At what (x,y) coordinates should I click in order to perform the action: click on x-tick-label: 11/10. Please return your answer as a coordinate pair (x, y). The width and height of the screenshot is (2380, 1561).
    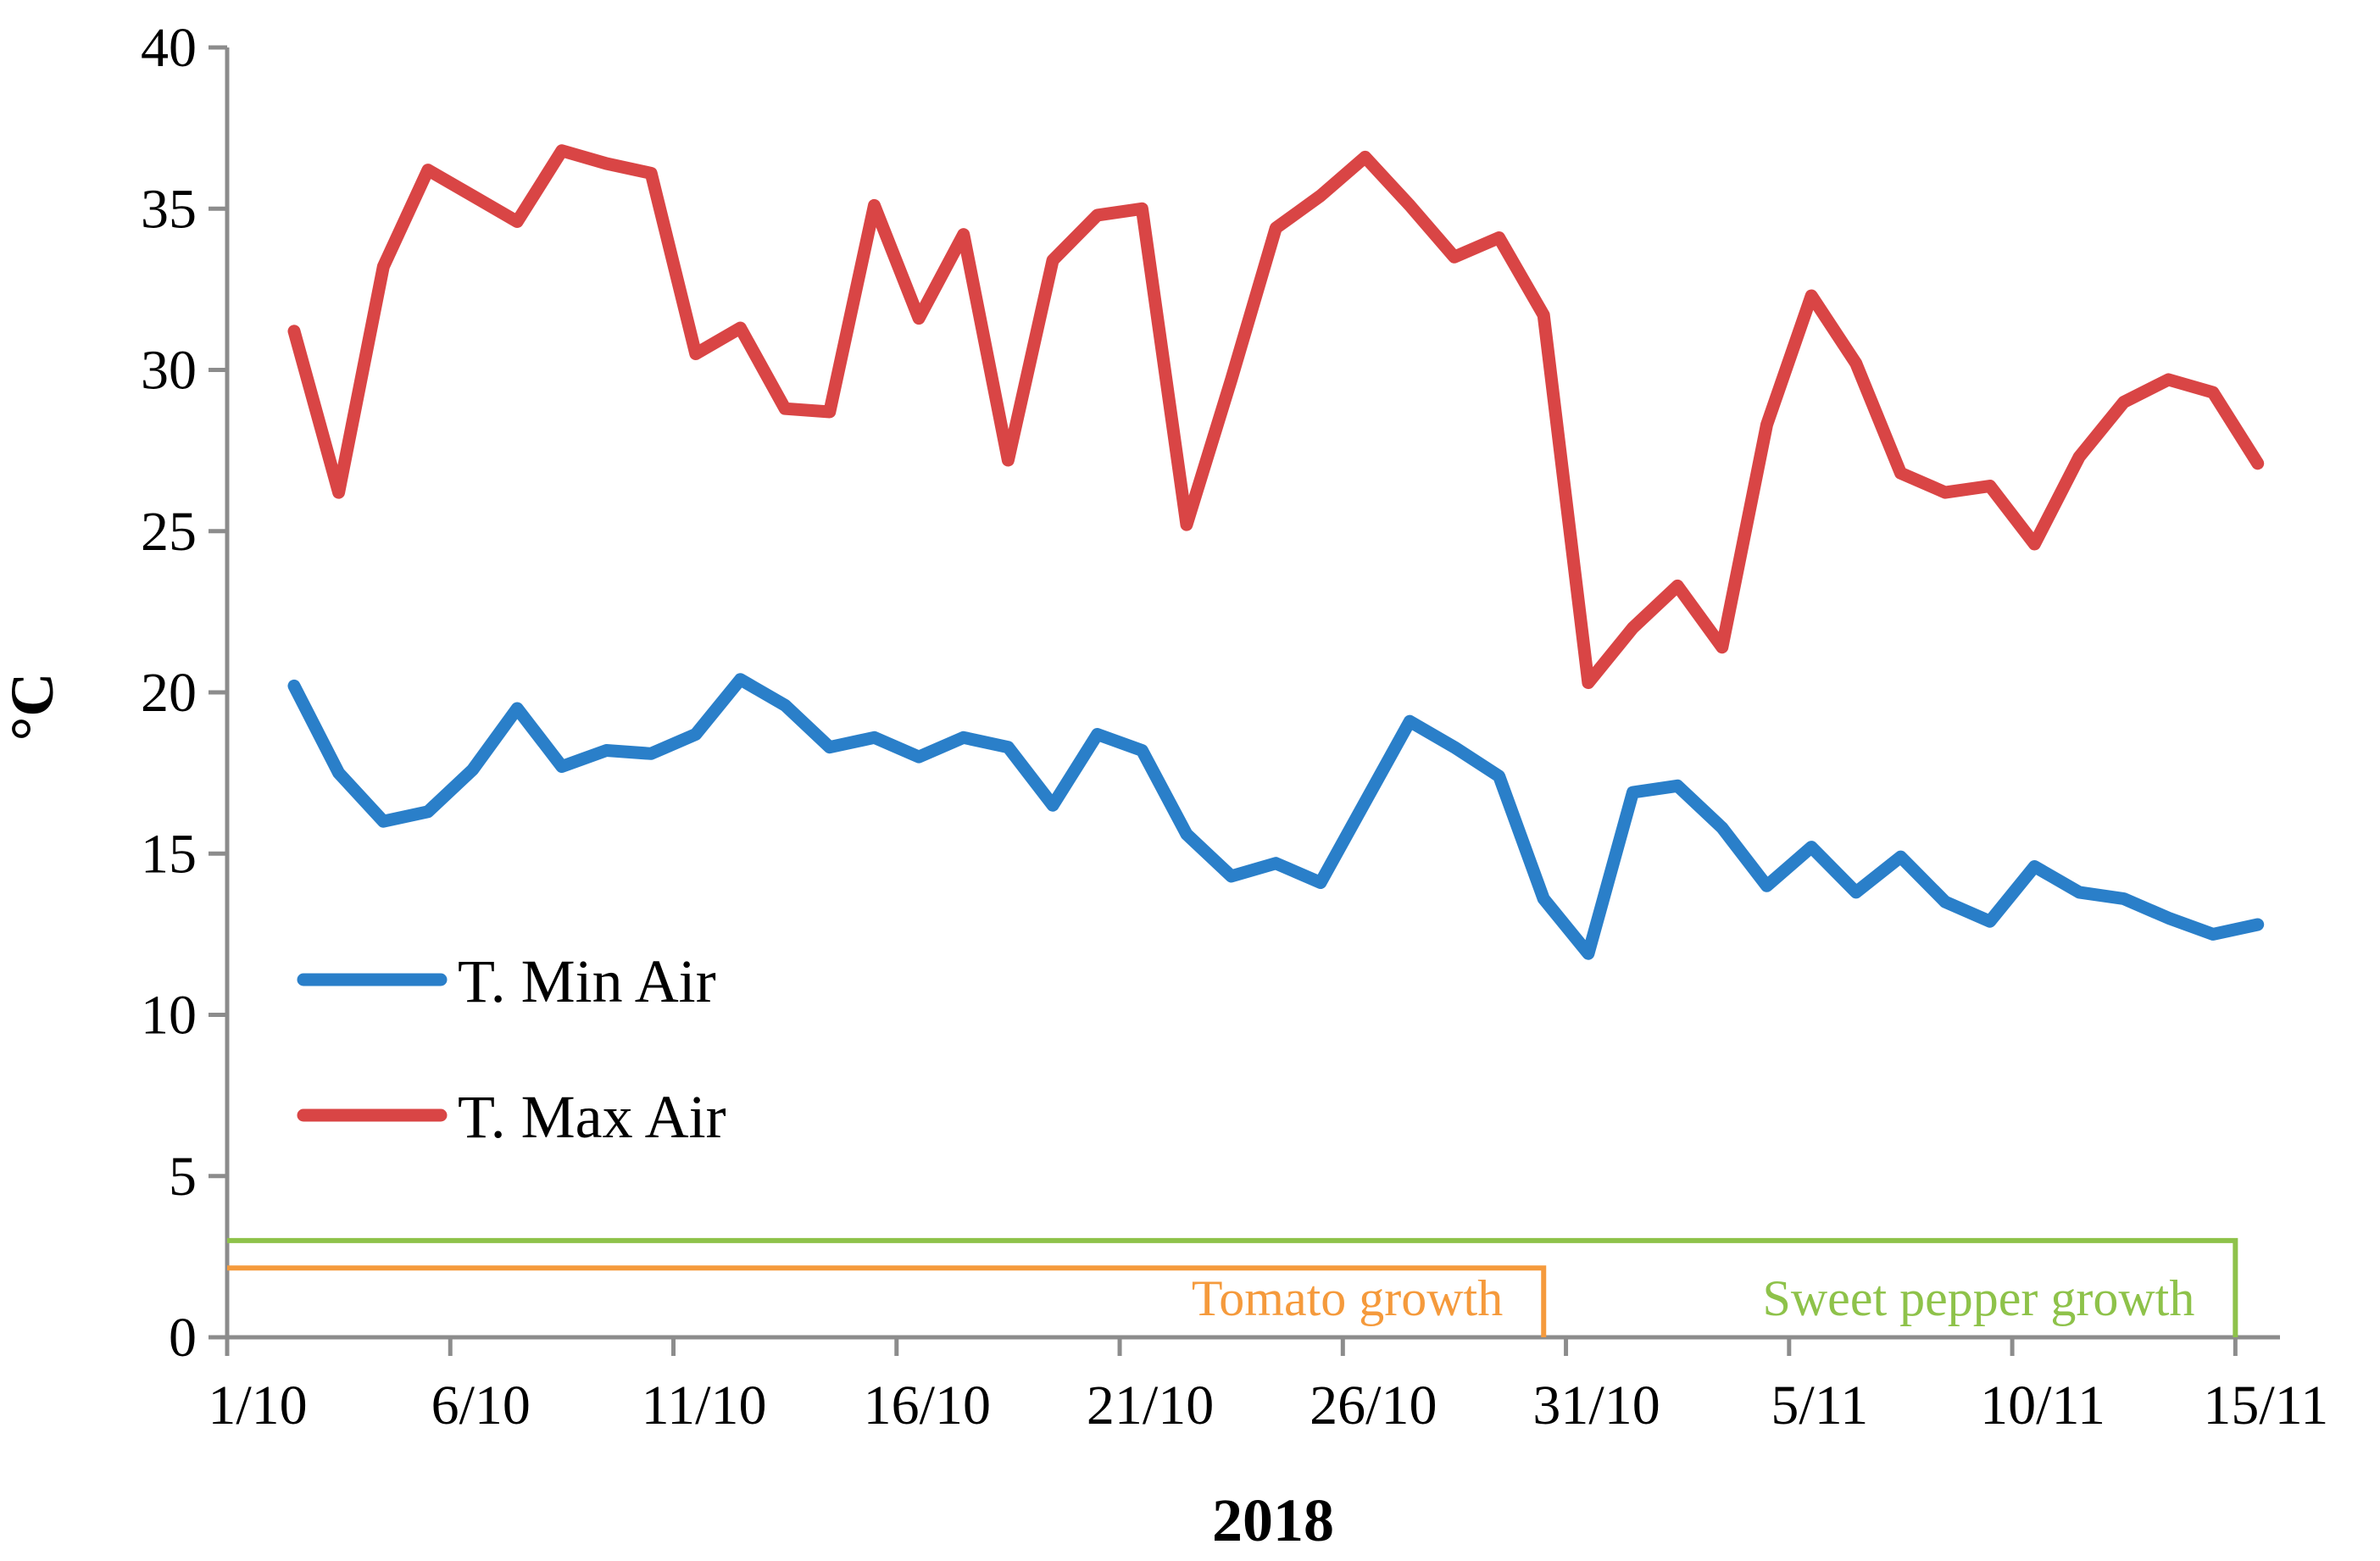
    Looking at the image, I should click on (704, 1406).